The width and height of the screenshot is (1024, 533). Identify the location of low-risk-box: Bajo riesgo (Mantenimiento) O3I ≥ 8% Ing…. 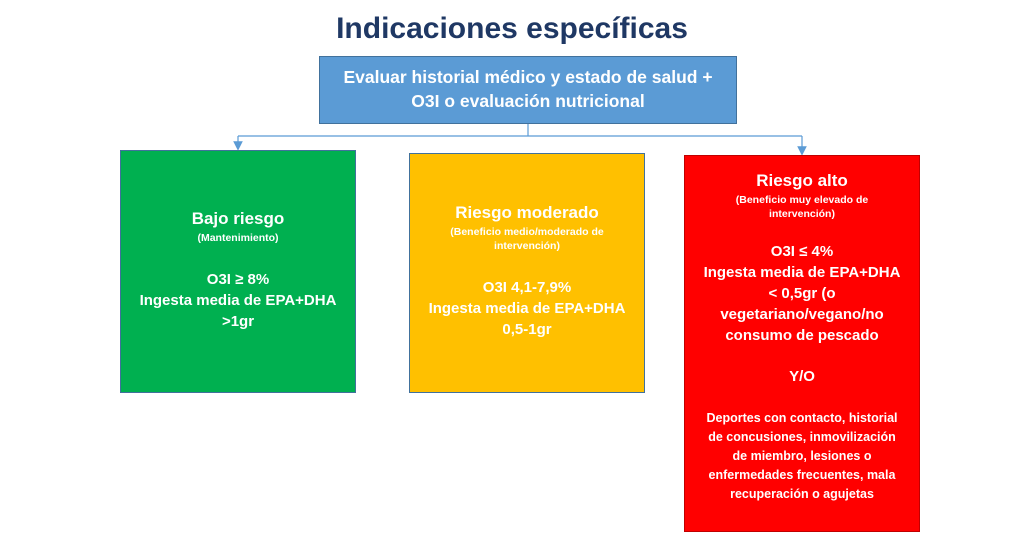
(238, 271).